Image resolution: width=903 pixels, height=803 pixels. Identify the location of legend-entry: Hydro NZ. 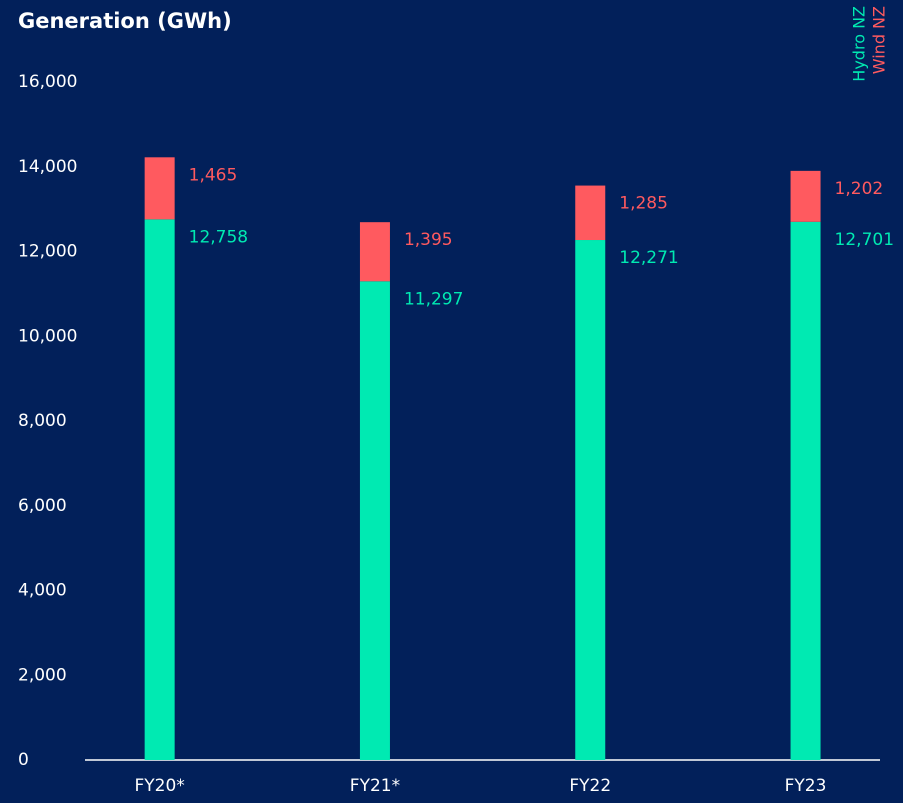
(859, 44).